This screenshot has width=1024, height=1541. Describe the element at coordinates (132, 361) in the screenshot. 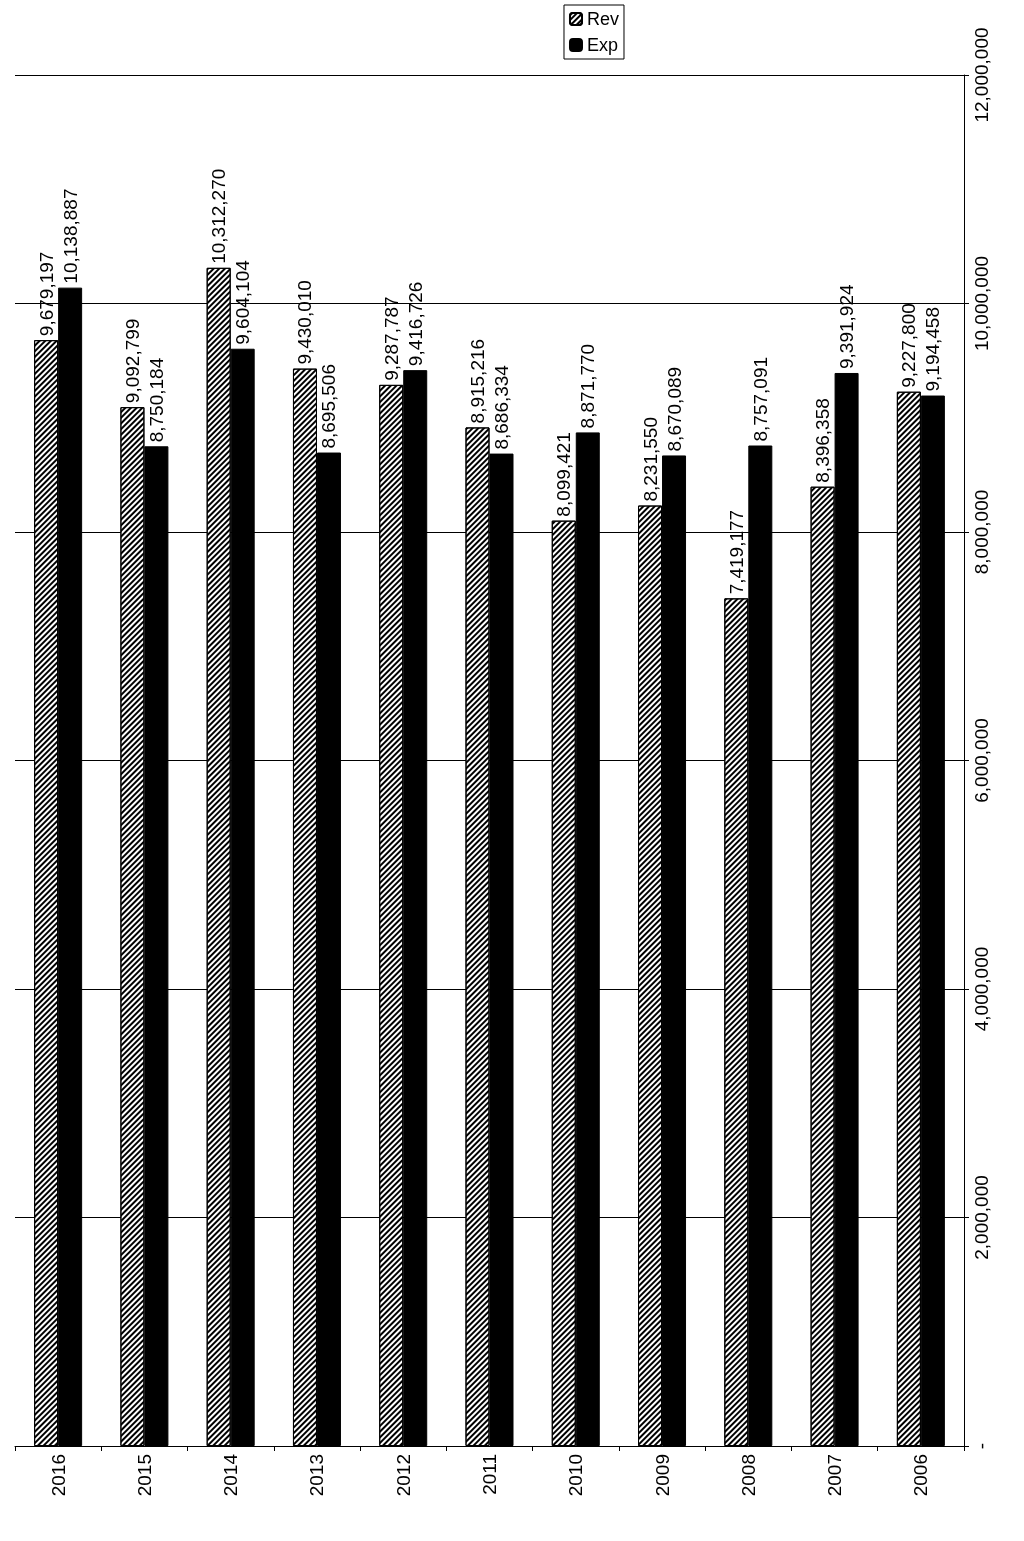

I see `data-label: 9,092,799` at that location.